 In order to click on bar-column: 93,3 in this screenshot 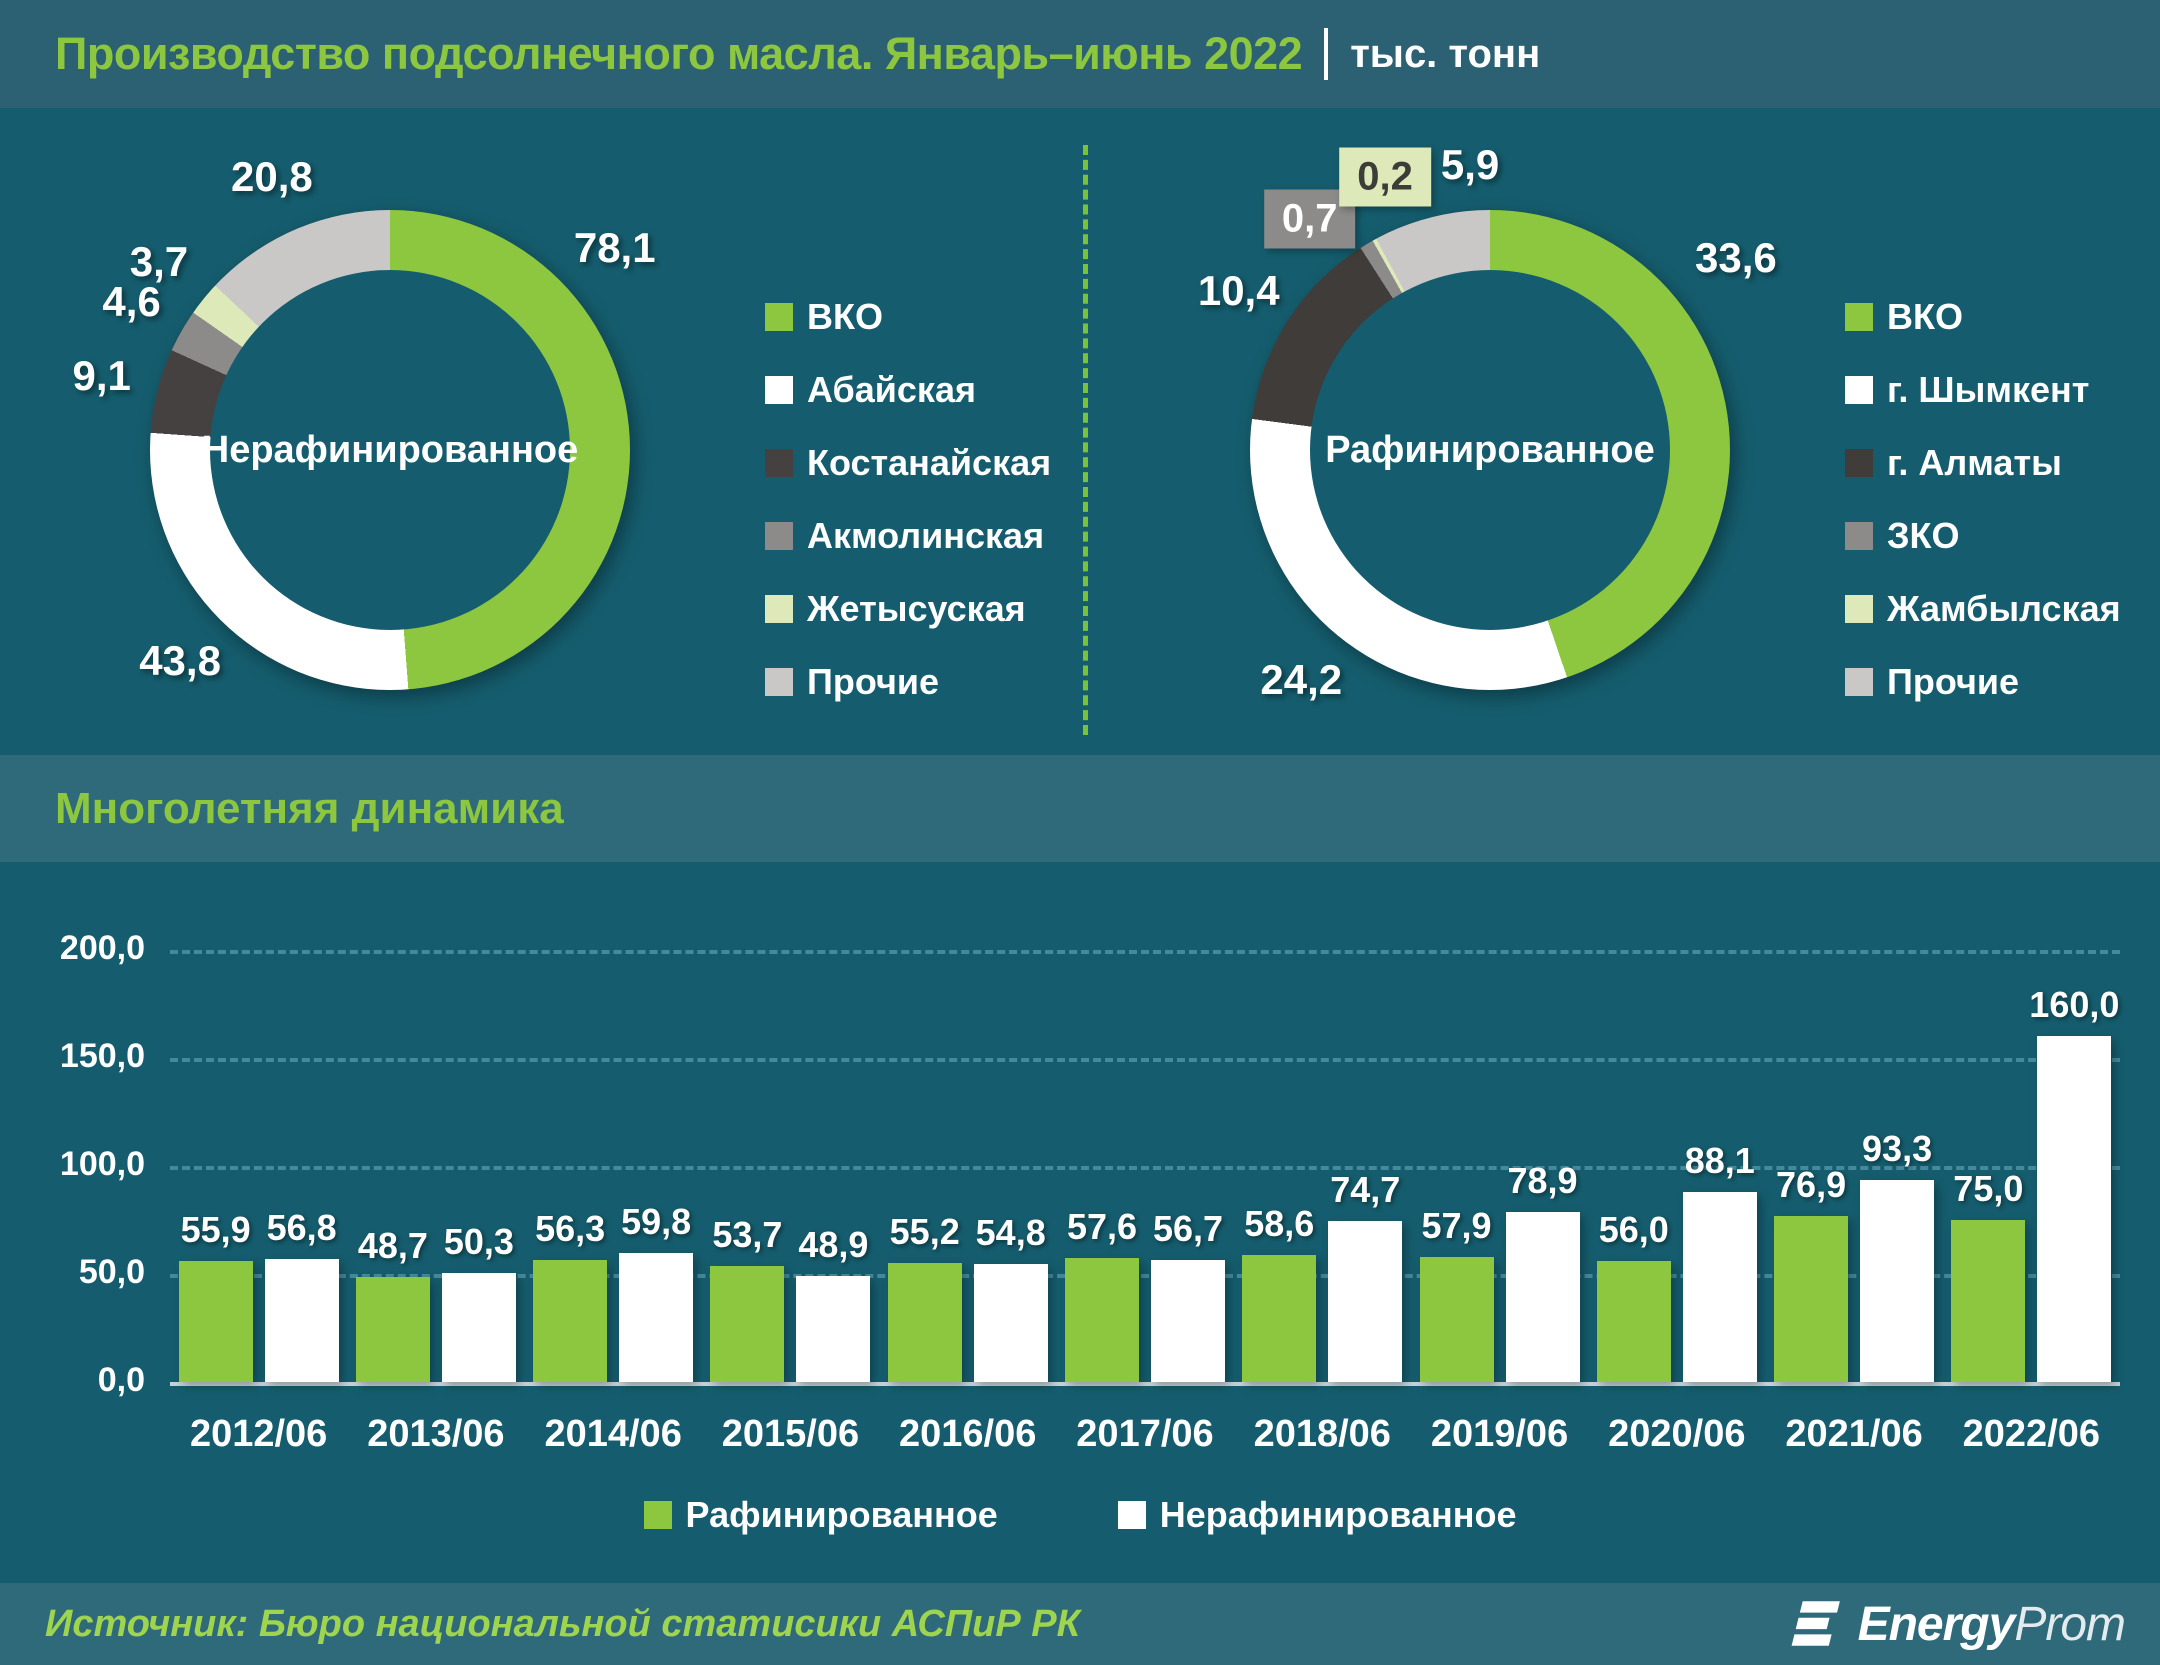, I will do `click(1897, 1166)`.